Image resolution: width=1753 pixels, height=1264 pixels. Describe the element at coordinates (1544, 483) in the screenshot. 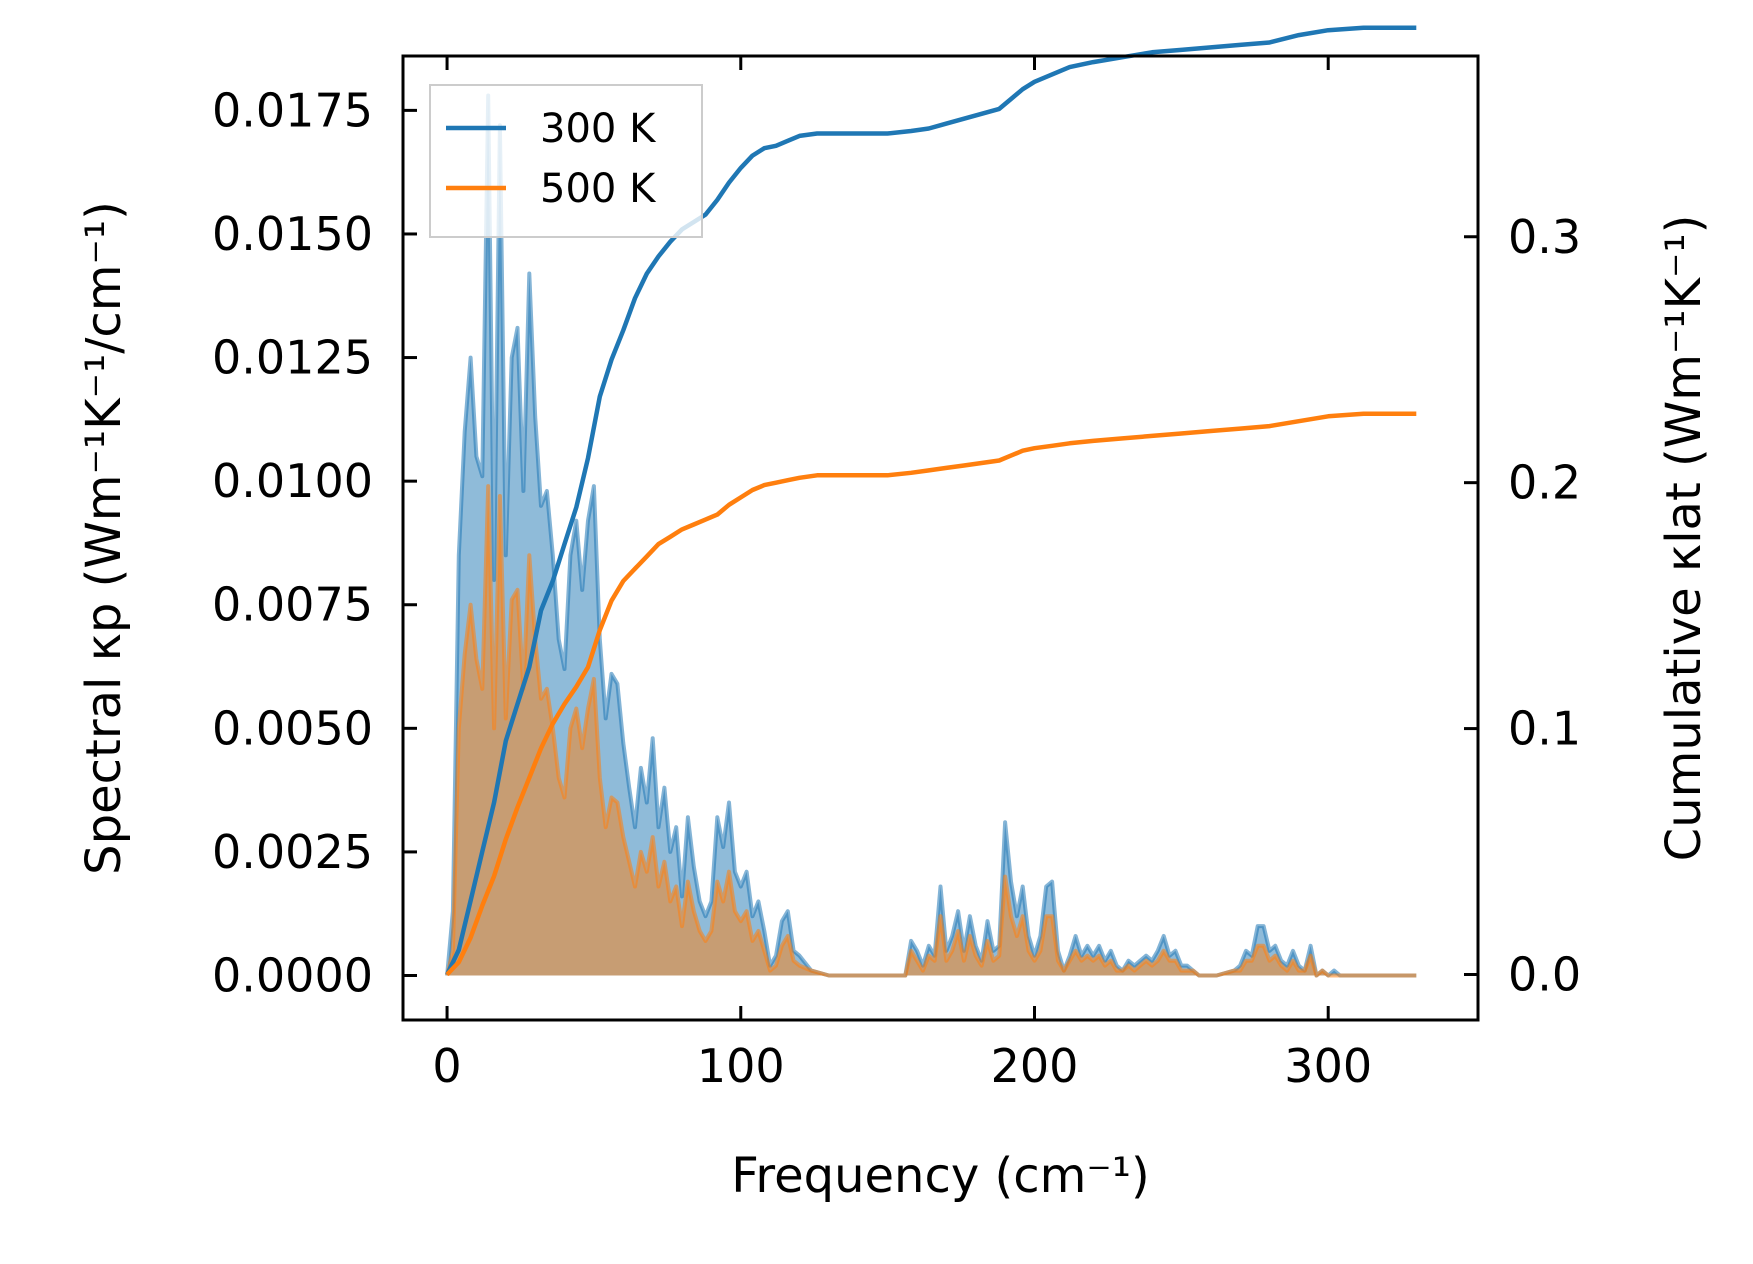

I see `y-right-tick-label: 0.2` at that location.